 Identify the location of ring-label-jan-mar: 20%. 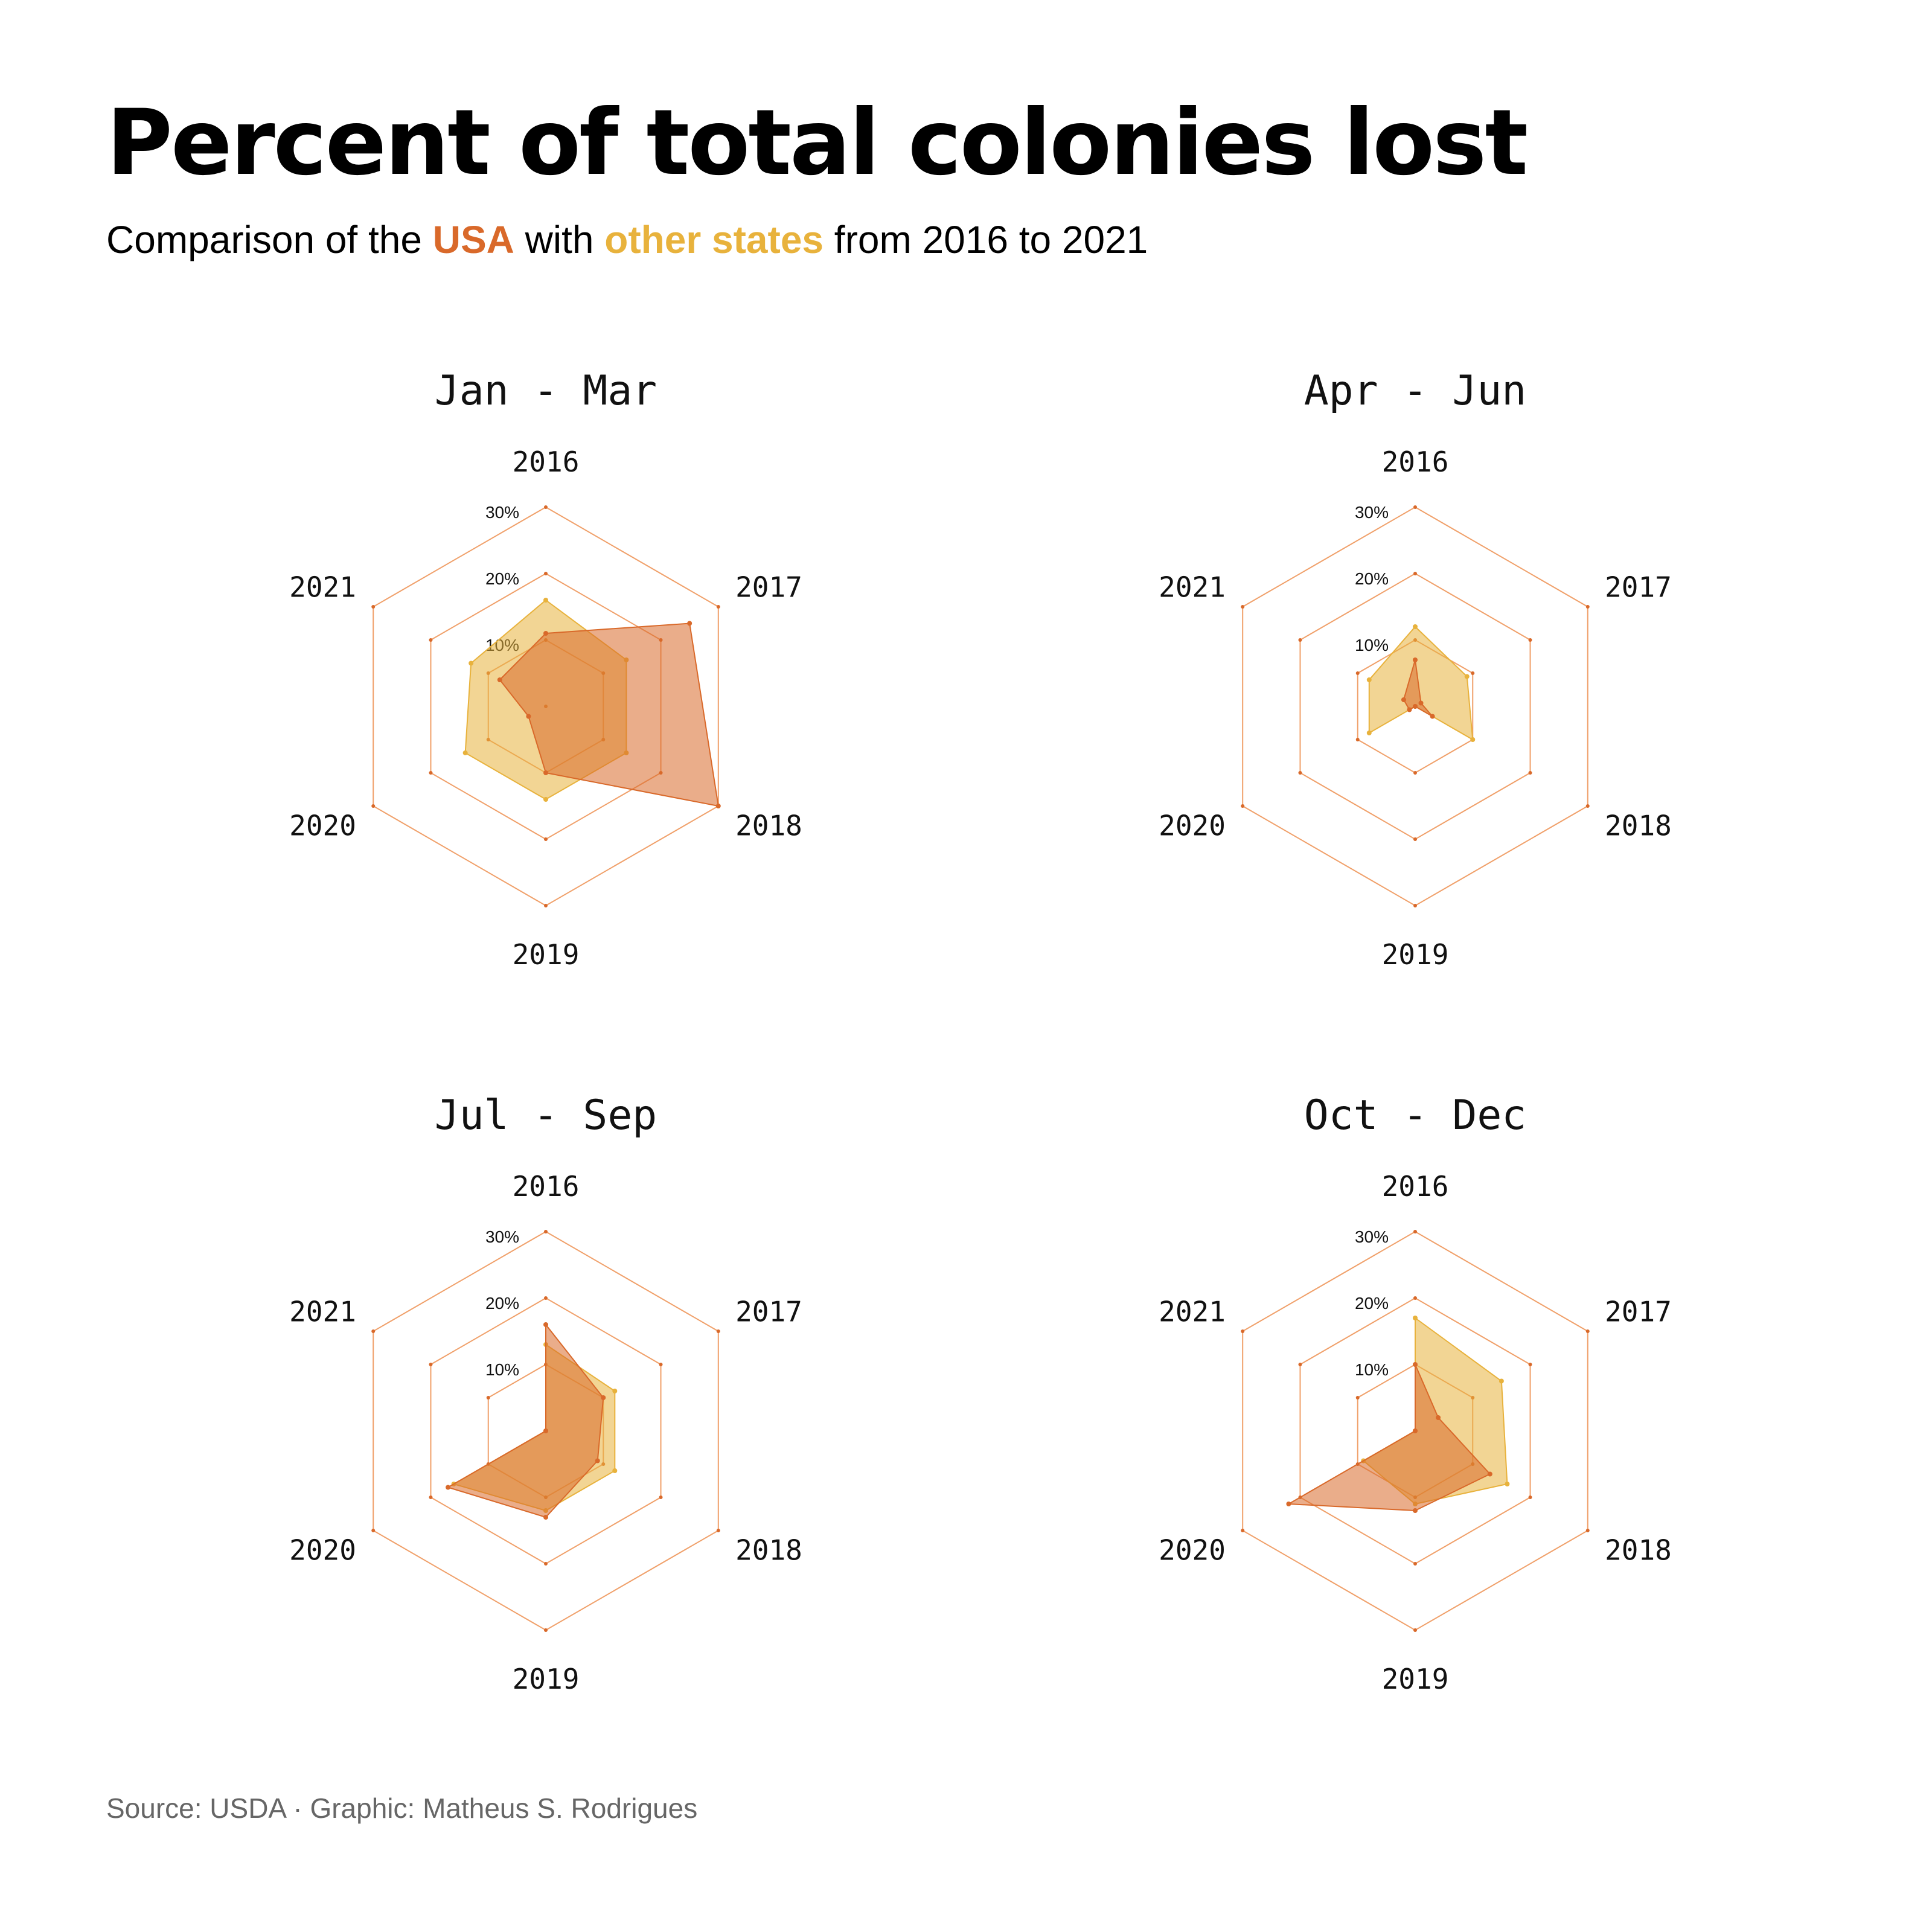
(502, 578).